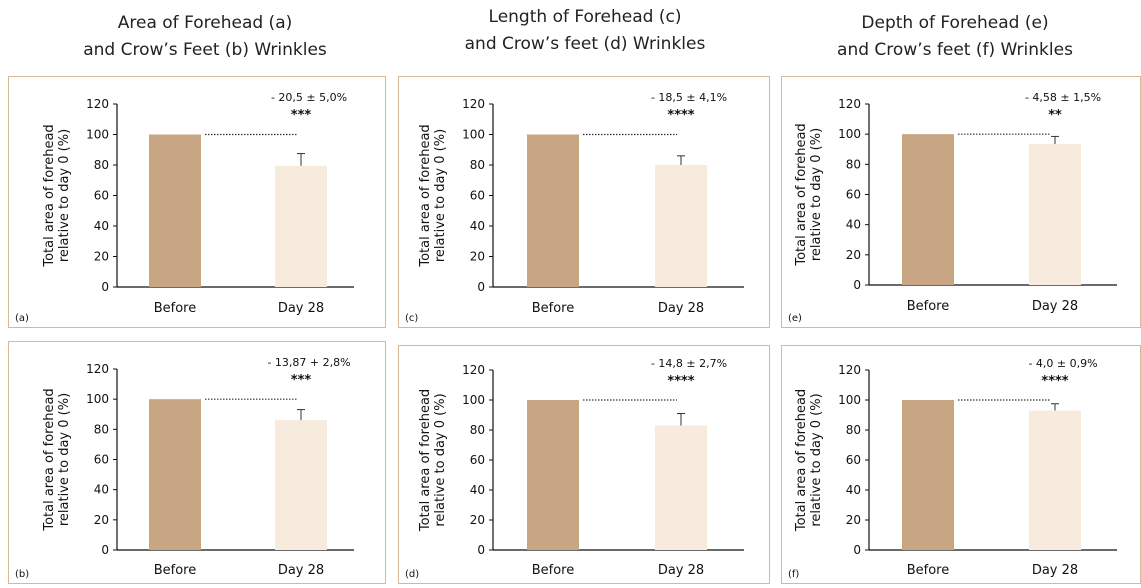  Describe the element at coordinates (205, 50) in the screenshot. I see `column-title-line2: and Crow’s Feet (b) Wrinkles` at that location.